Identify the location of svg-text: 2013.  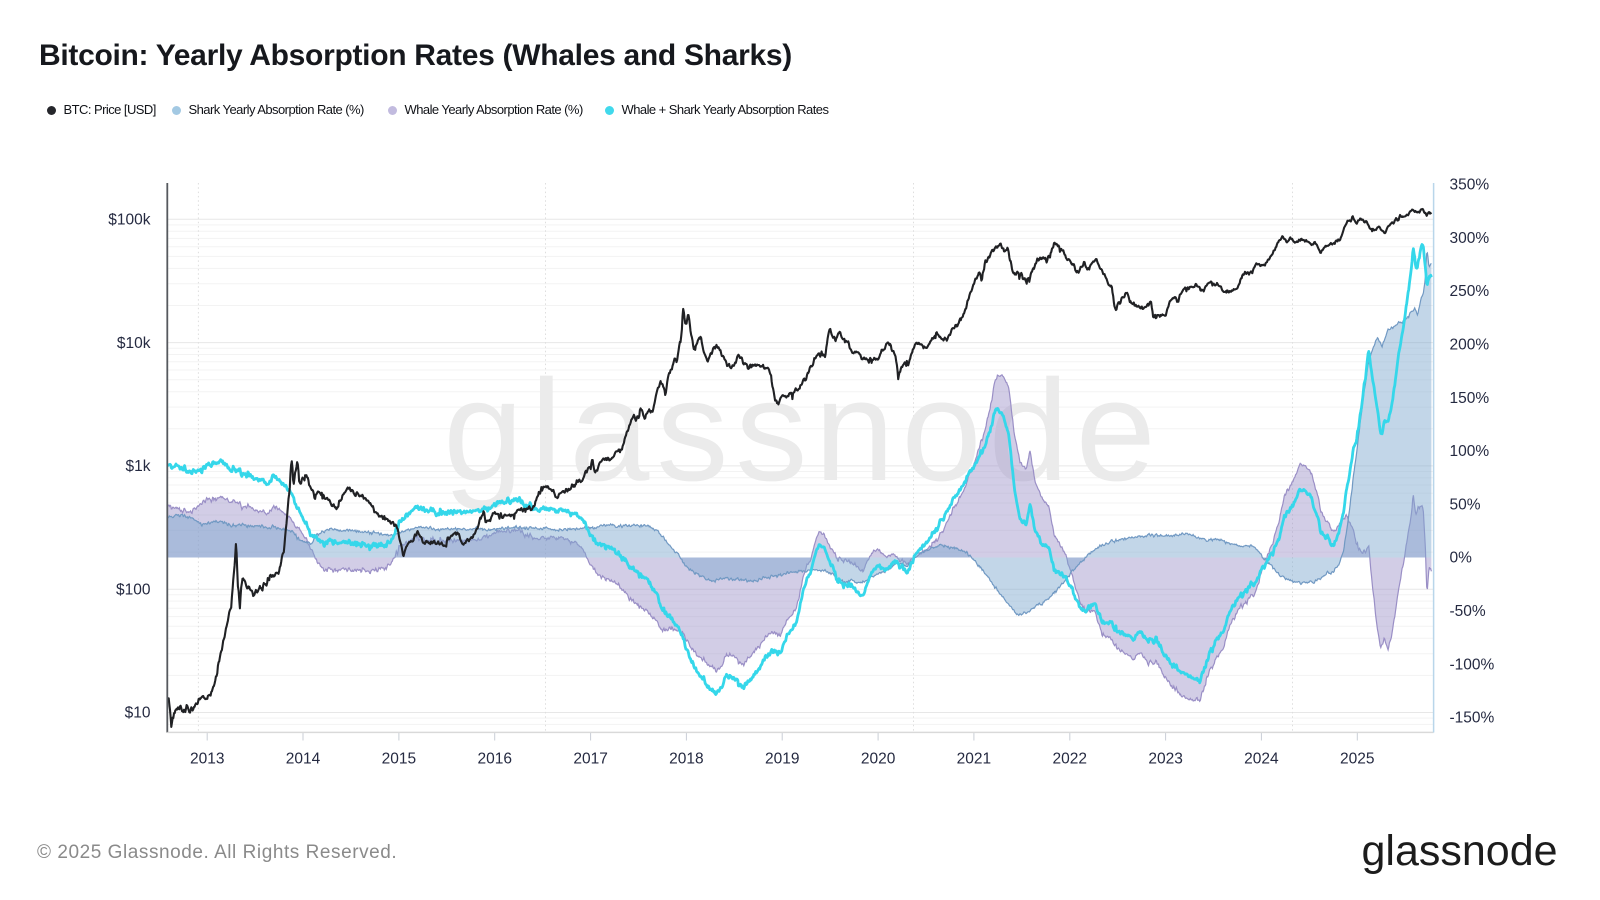
(207, 759).